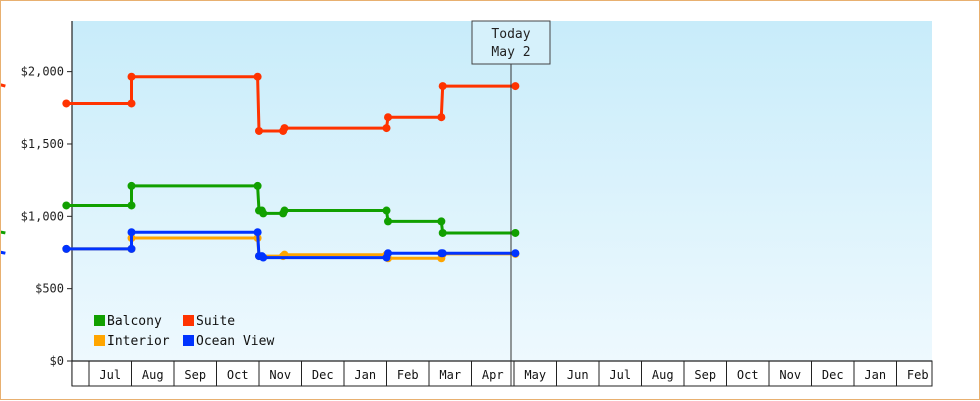  What do you see at coordinates (138, 341) in the screenshot?
I see `legend-label: Interior` at bounding box center [138, 341].